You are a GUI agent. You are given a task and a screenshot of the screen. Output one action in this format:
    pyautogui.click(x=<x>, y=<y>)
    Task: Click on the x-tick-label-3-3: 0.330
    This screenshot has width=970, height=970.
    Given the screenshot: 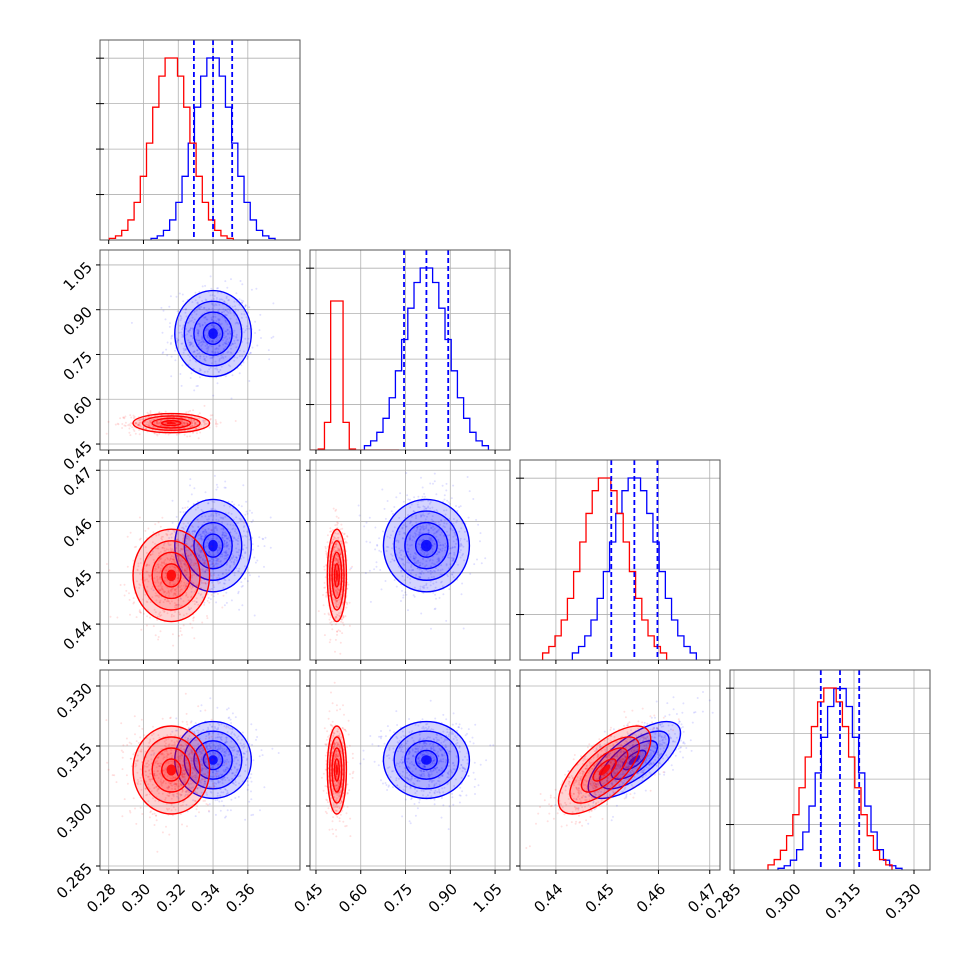 What is the action you would take?
    pyautogui.click(x=903, y=901)
    